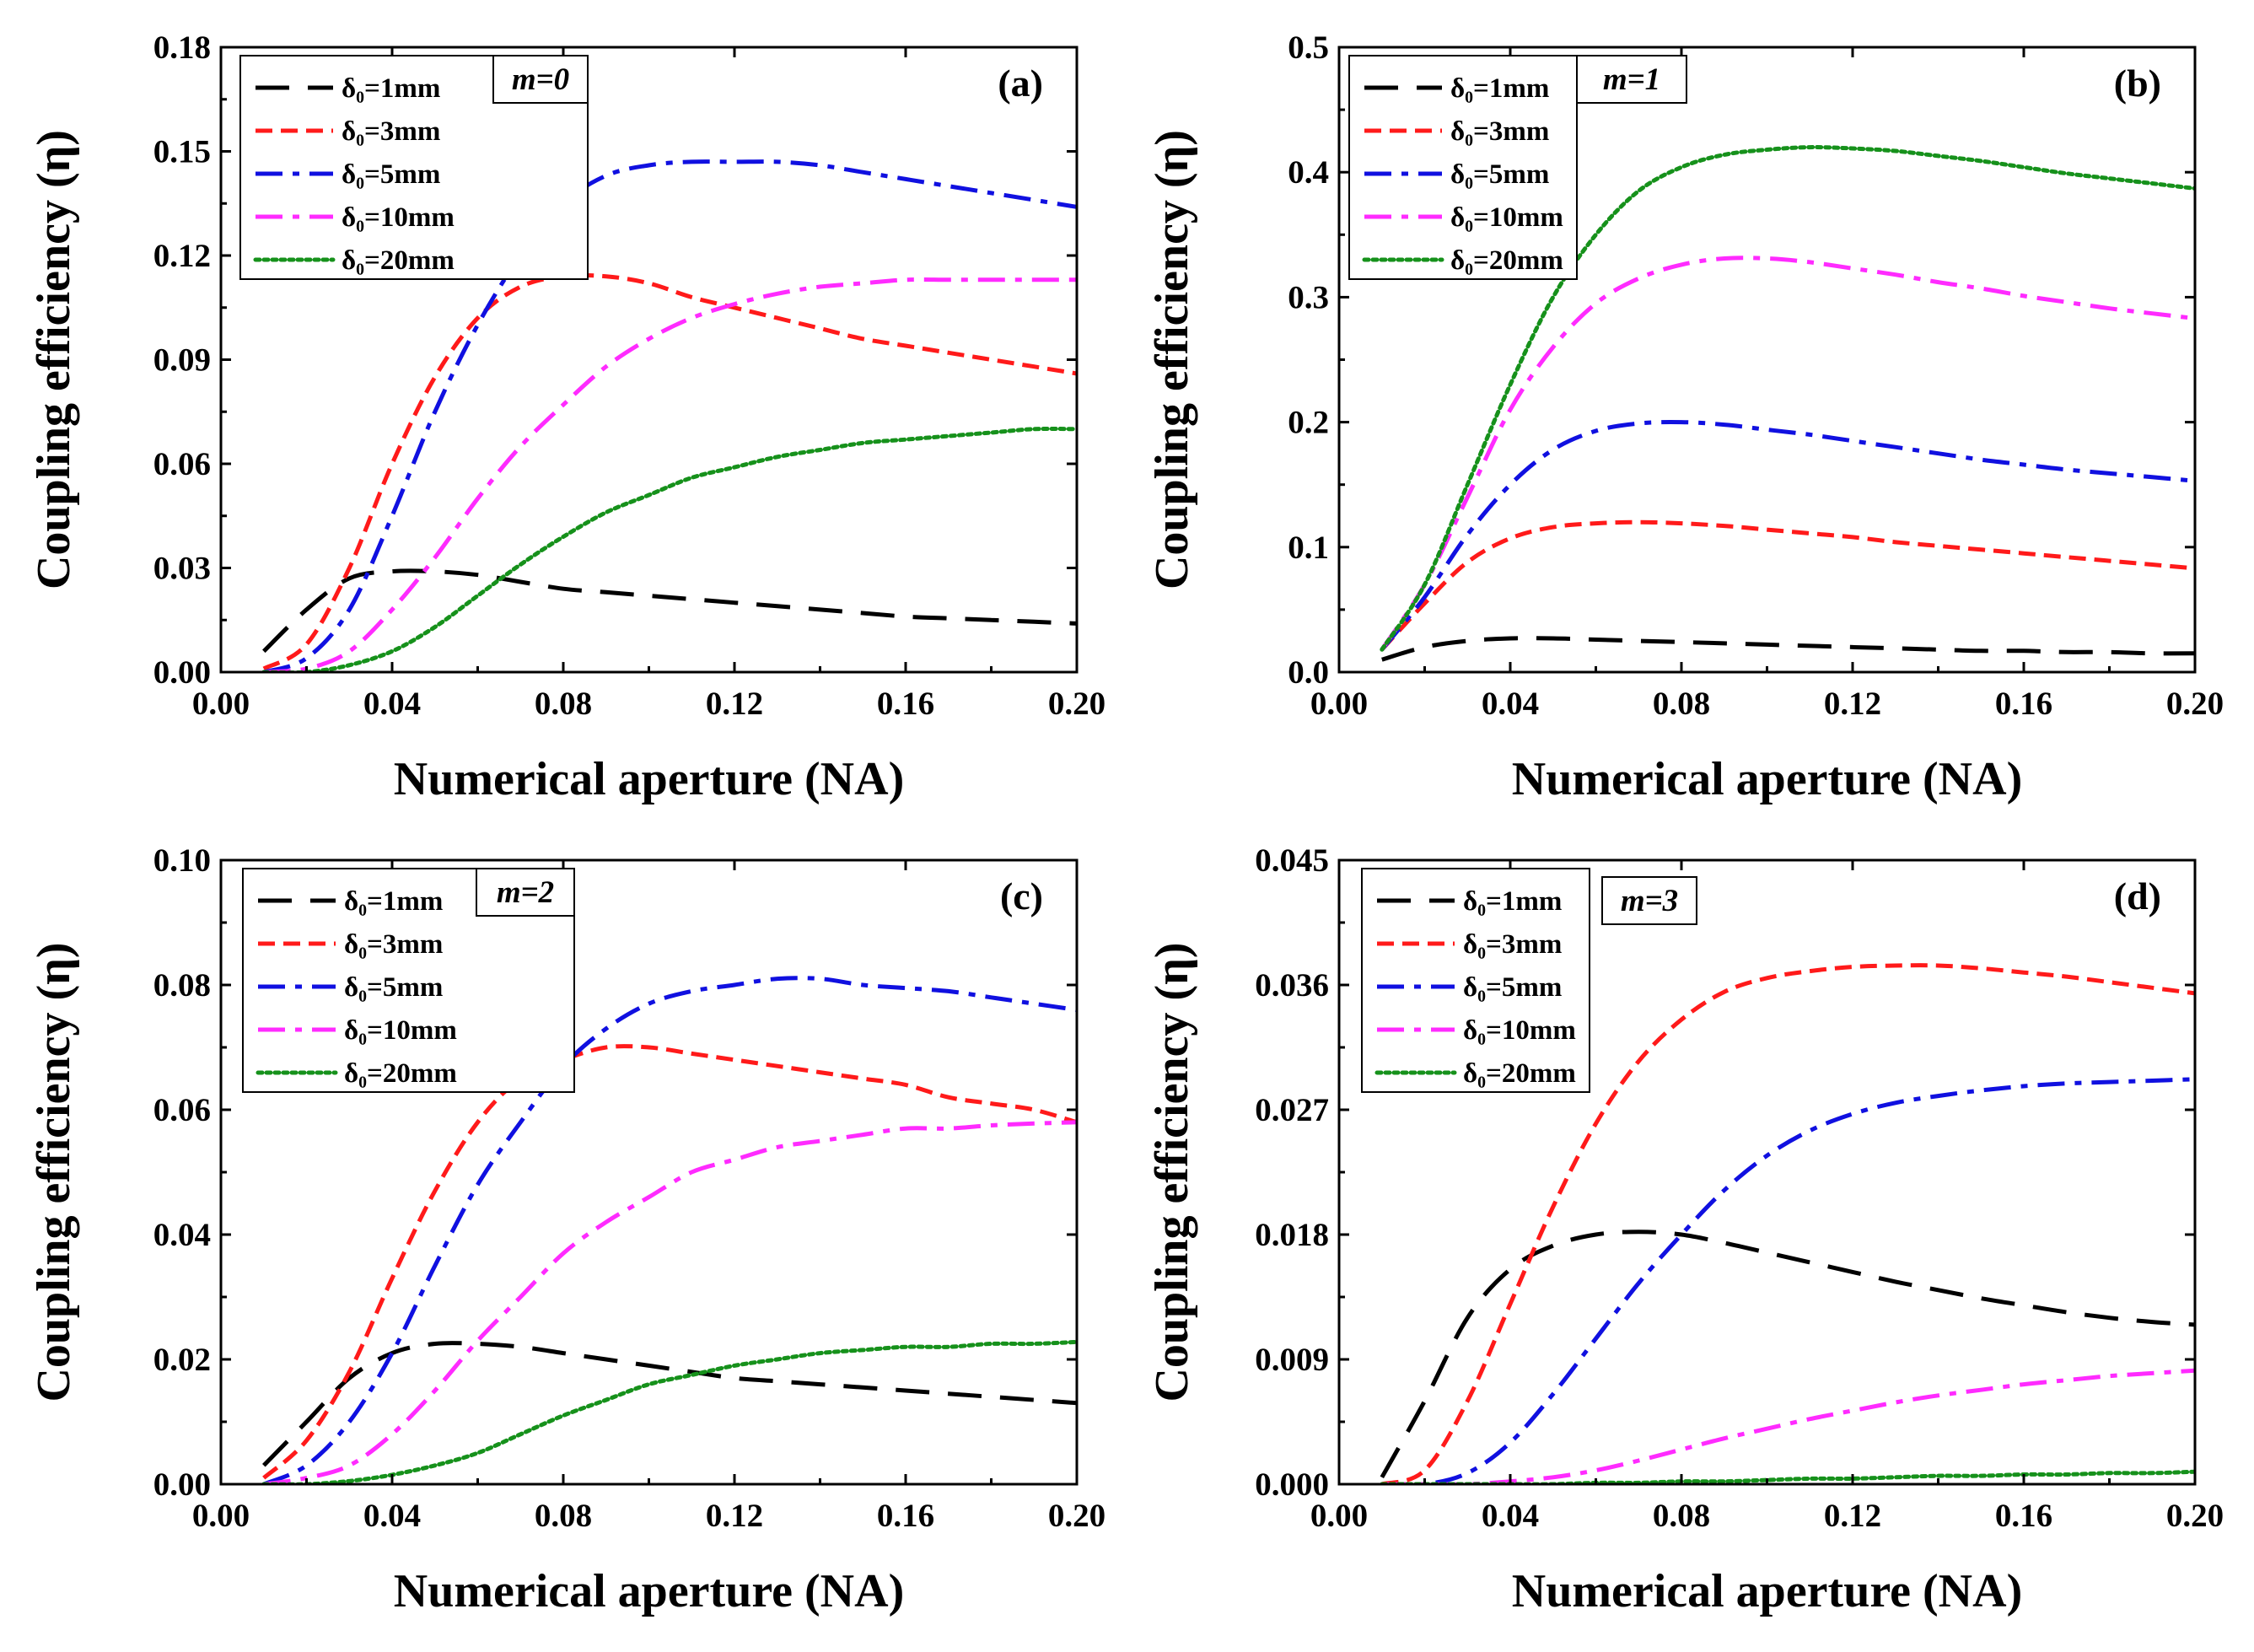 This screenshot has width=2254, height=1652. I want to click on series-group-a, so click(669, 416).